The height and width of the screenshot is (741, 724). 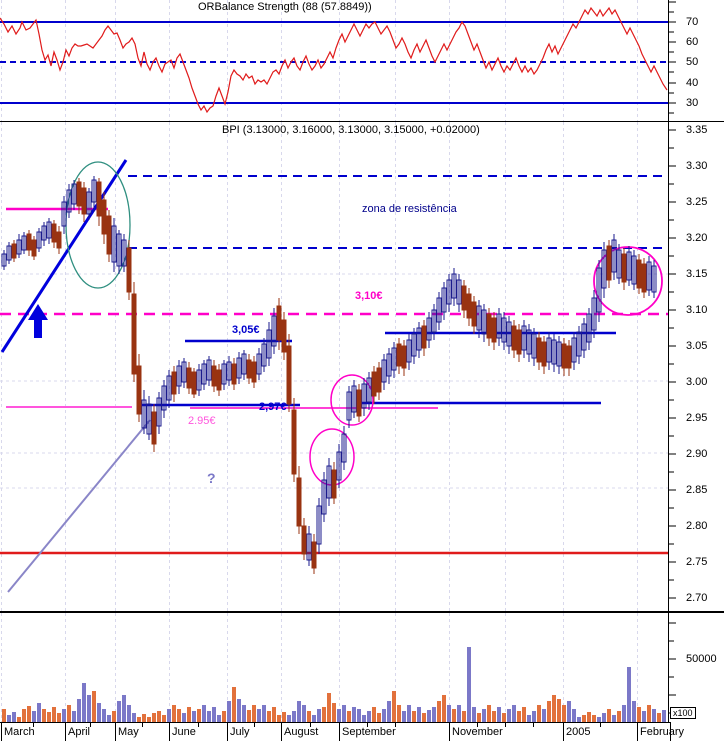 I want to click on price-ytick-275: 2.75, so click(x=697, y=562).